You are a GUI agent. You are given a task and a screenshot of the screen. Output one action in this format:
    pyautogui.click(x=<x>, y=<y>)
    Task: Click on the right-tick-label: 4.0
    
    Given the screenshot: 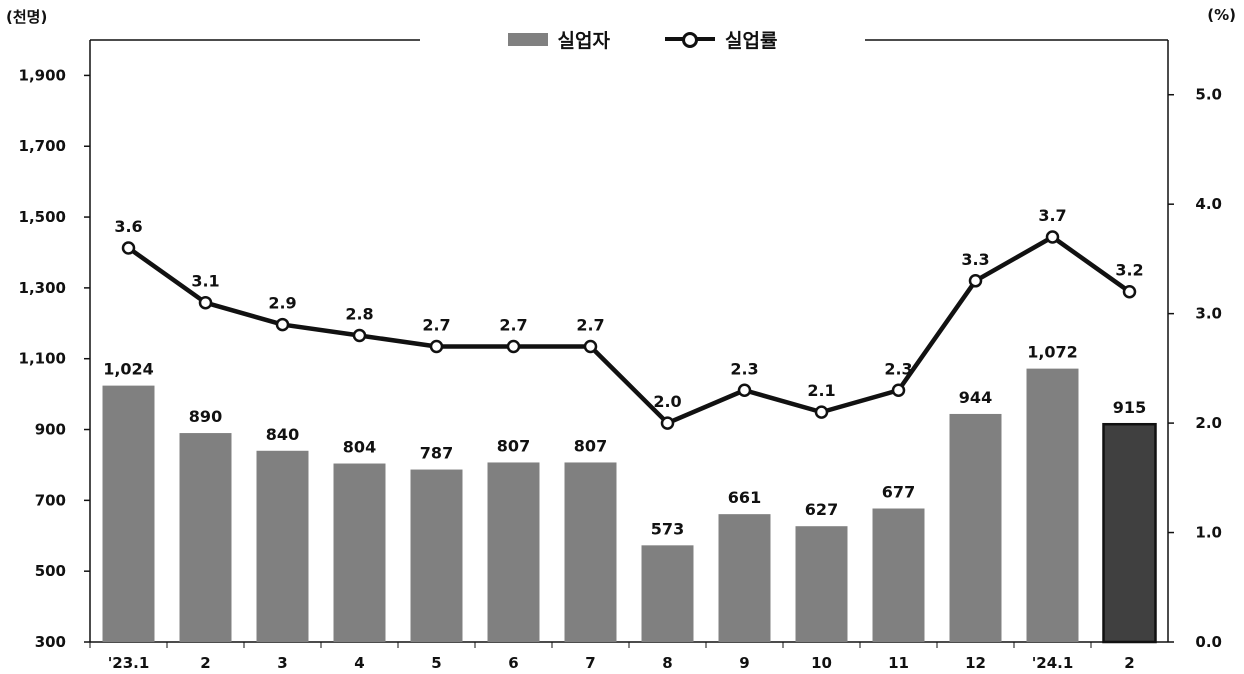 What is the action you would take?
    pyautogui.click(x=1208, y=204)
    